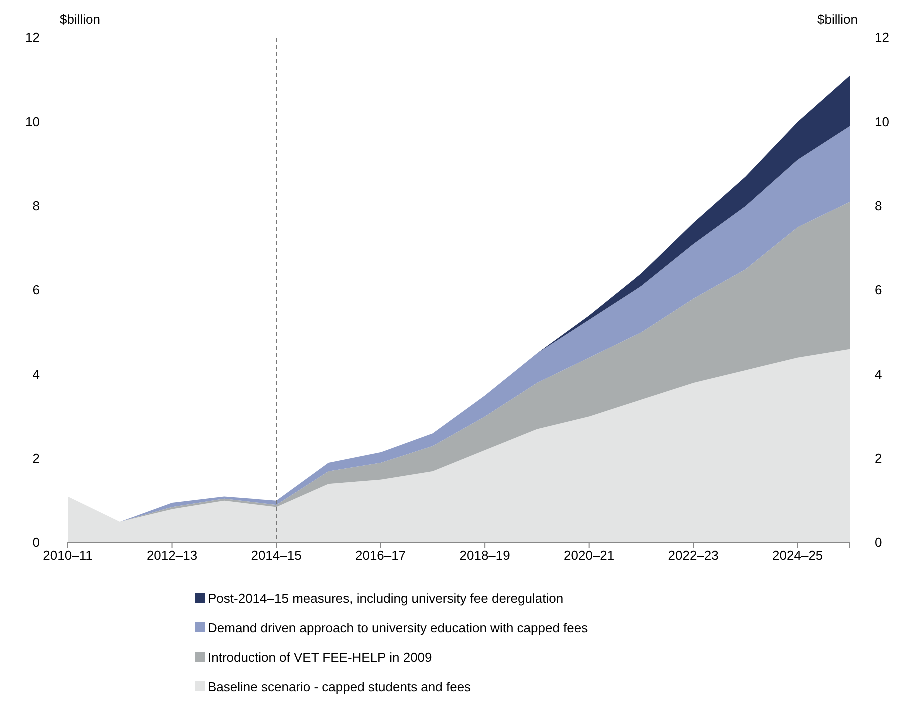 Image resolution: width=909 pixels, height=701 pixels. Describe the element at coordinates (838, 19) in the screenshot. I see `y2-axis-title: $billion` at that location.